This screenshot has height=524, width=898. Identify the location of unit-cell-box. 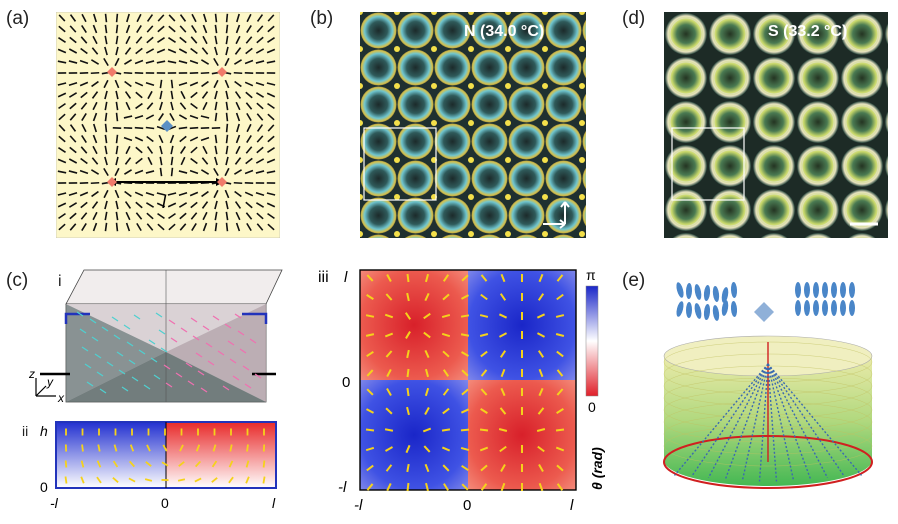
(400, 164).